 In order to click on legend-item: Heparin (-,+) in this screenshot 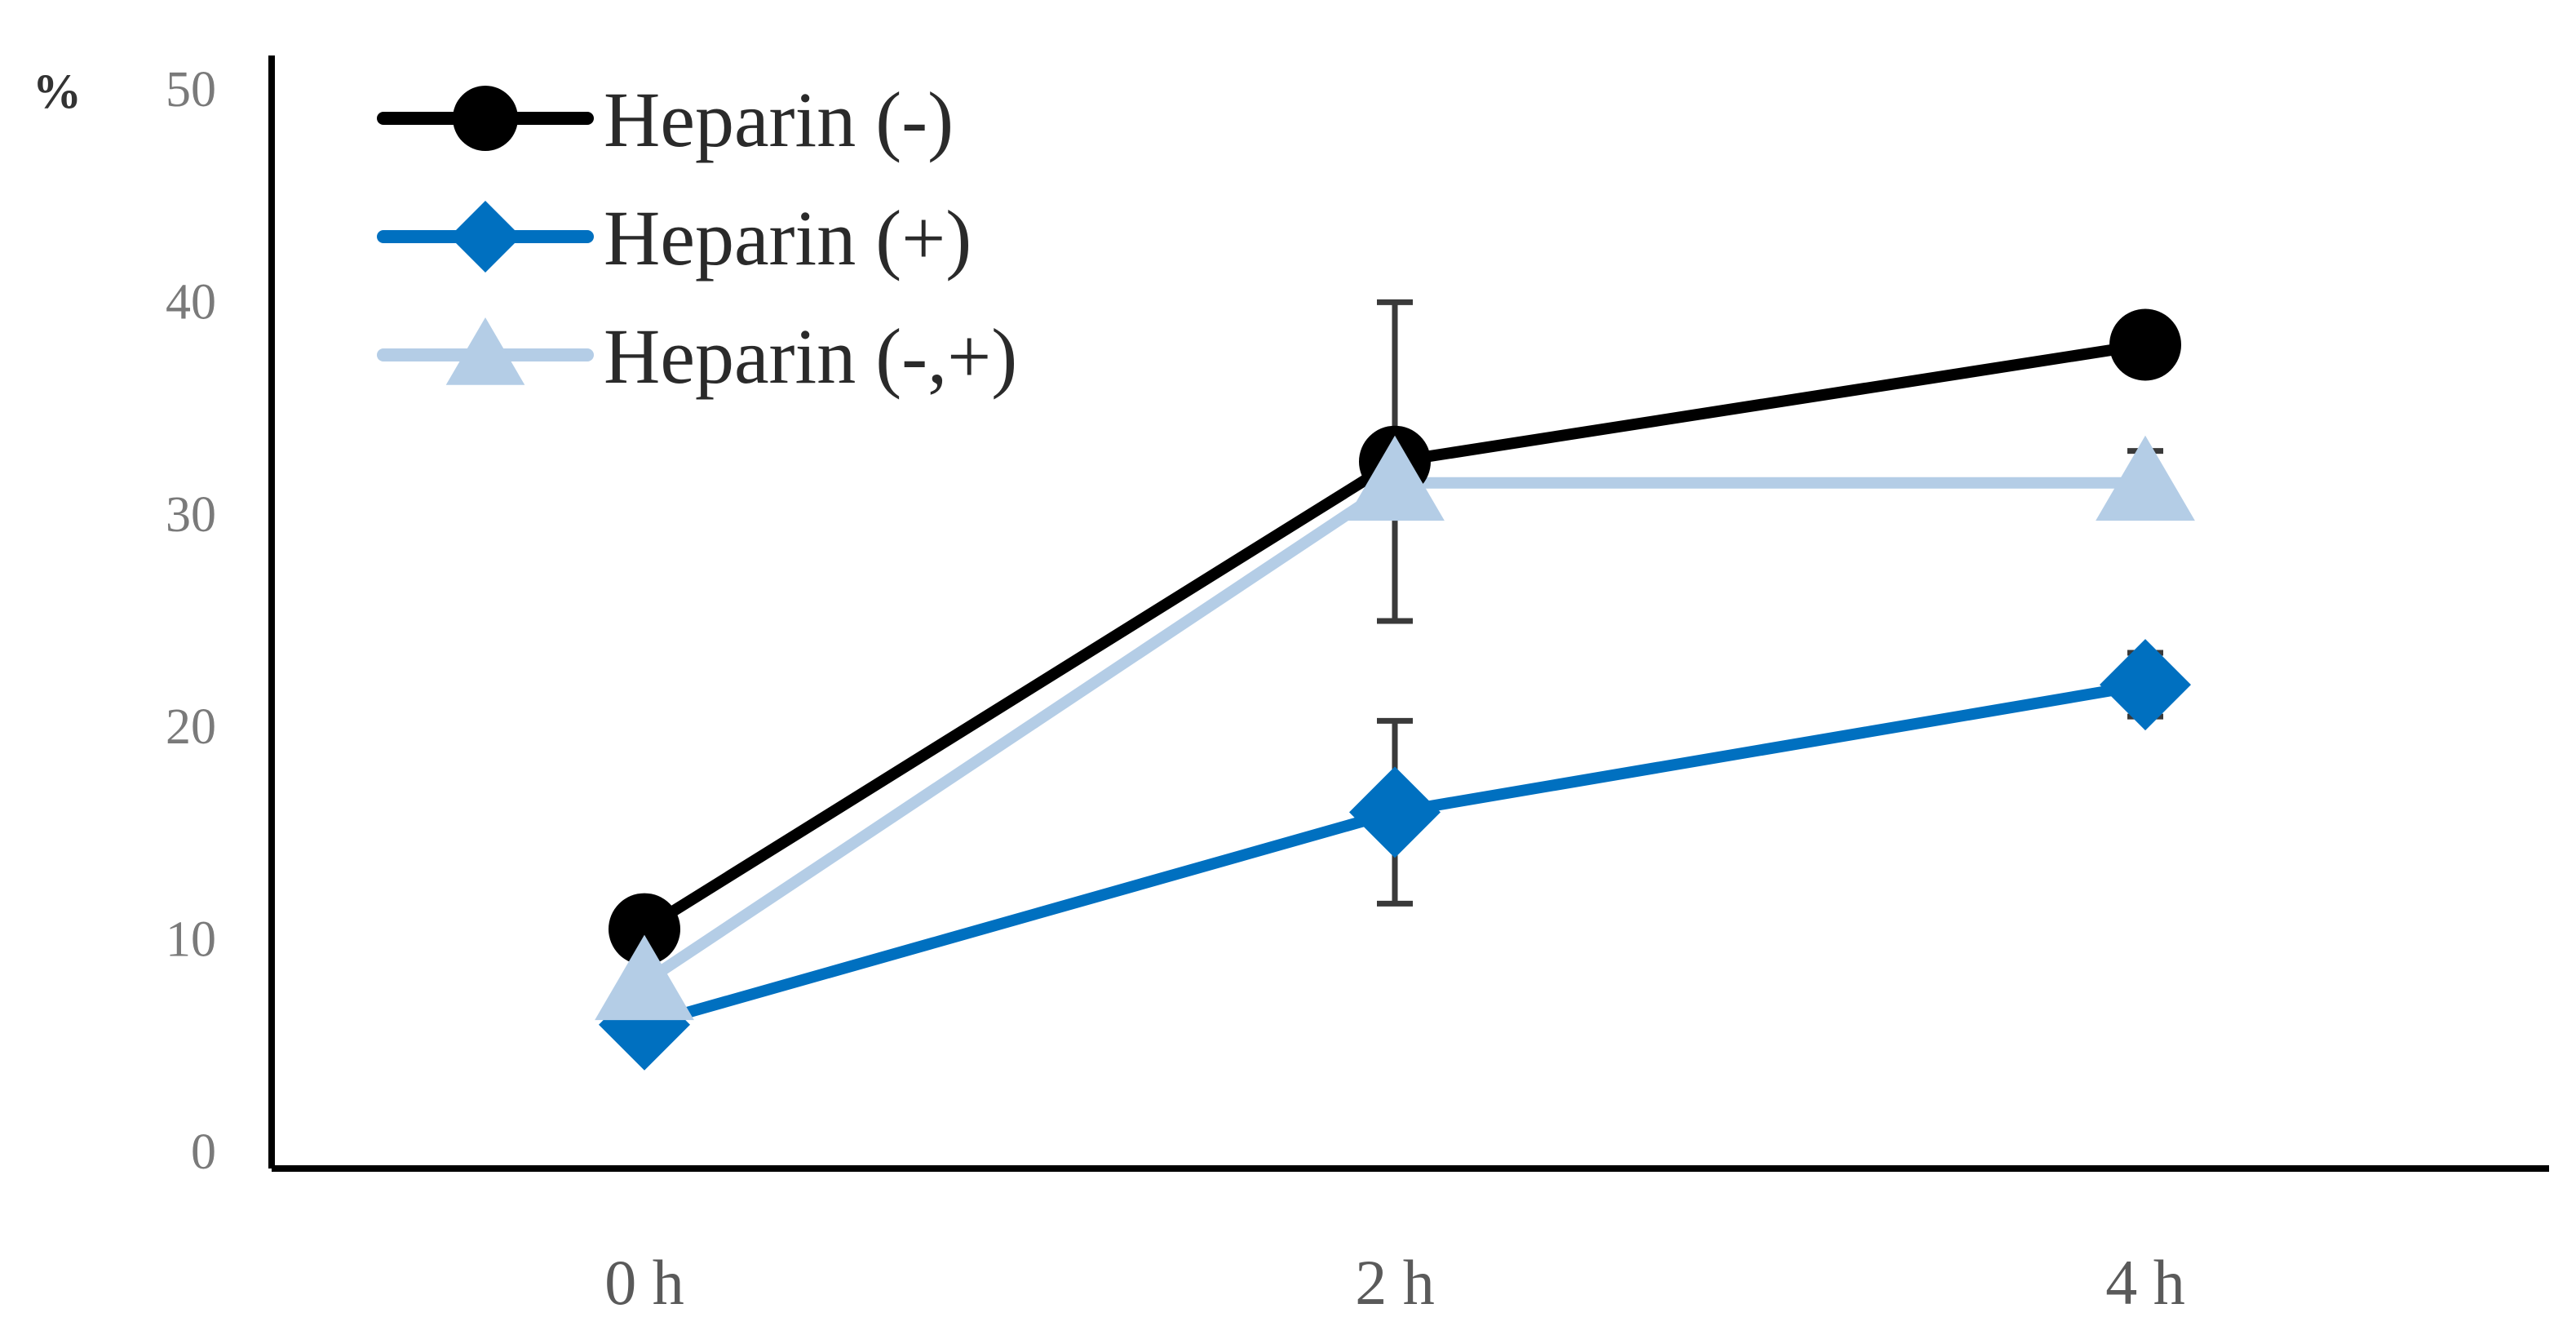, I will do `click(697, 356)`.